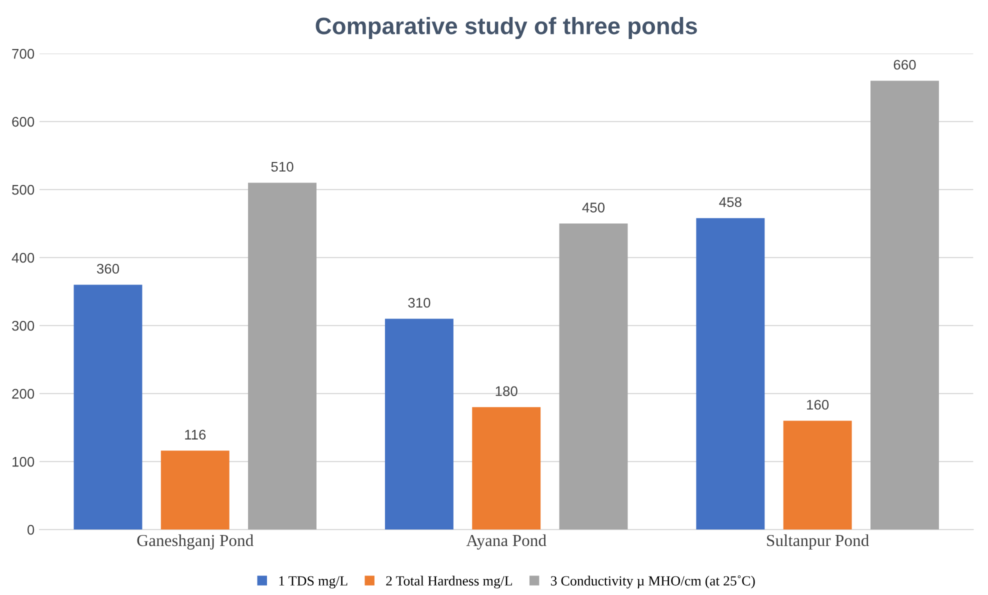 This screenshot has width=988, height=595. What do you see at coordinates (449, 582) in the screenshot?
I see `legend-label: 2 Total Hardness mg/L` at bounding box center [449, 582].